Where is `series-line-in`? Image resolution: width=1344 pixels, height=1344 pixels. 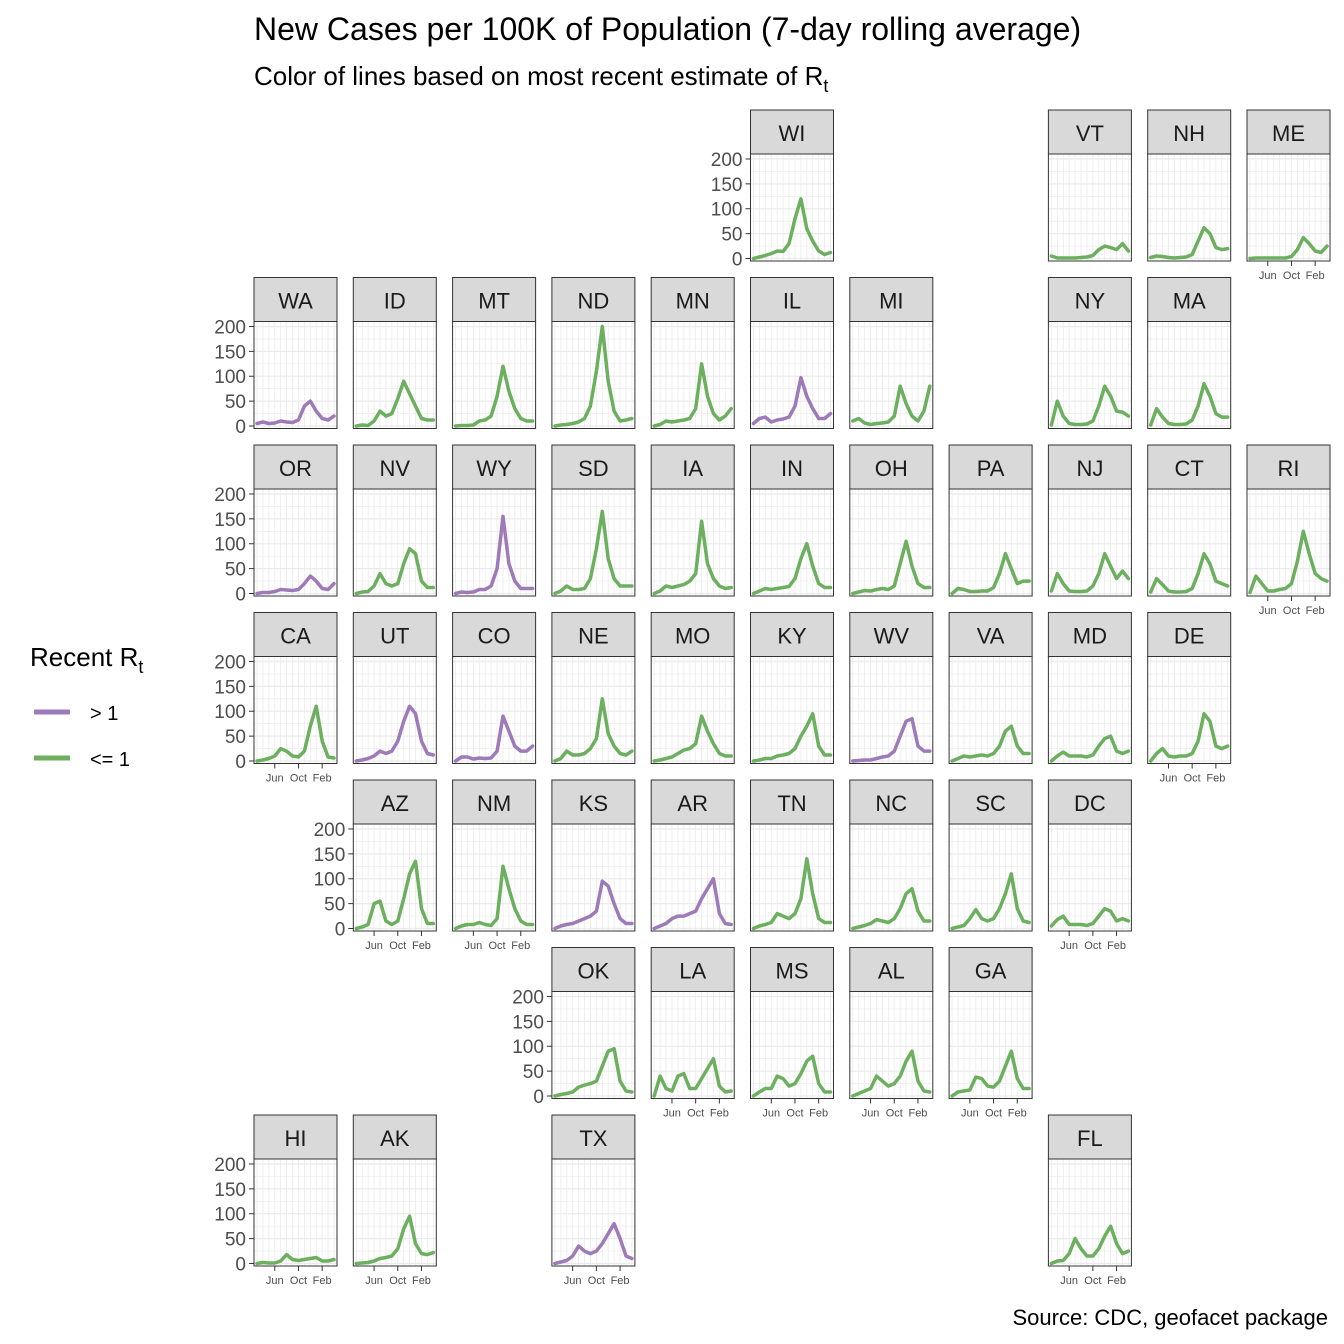
series-line-in is located at coordinates (792, 568).